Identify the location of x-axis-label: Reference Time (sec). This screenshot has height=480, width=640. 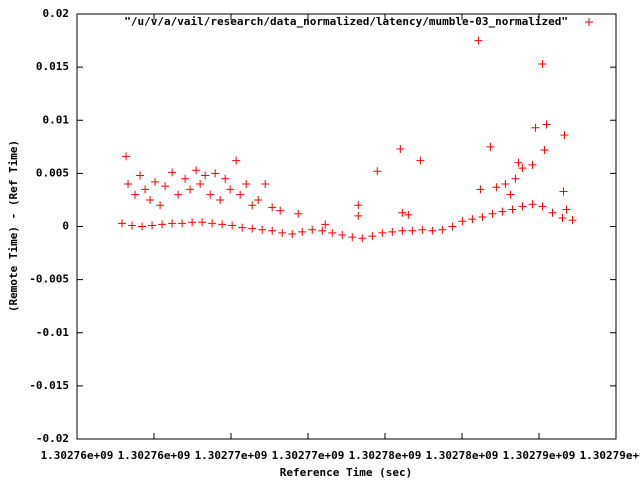
(346, 472).